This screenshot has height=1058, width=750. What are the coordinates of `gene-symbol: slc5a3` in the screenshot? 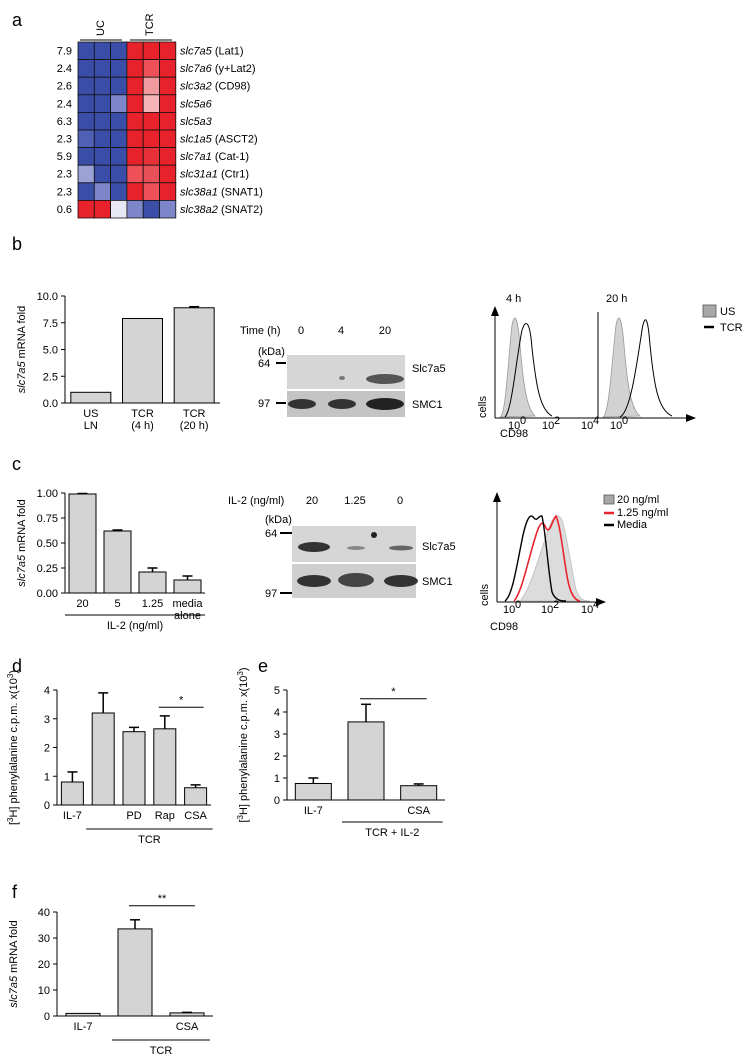 It's located at (196, 122).